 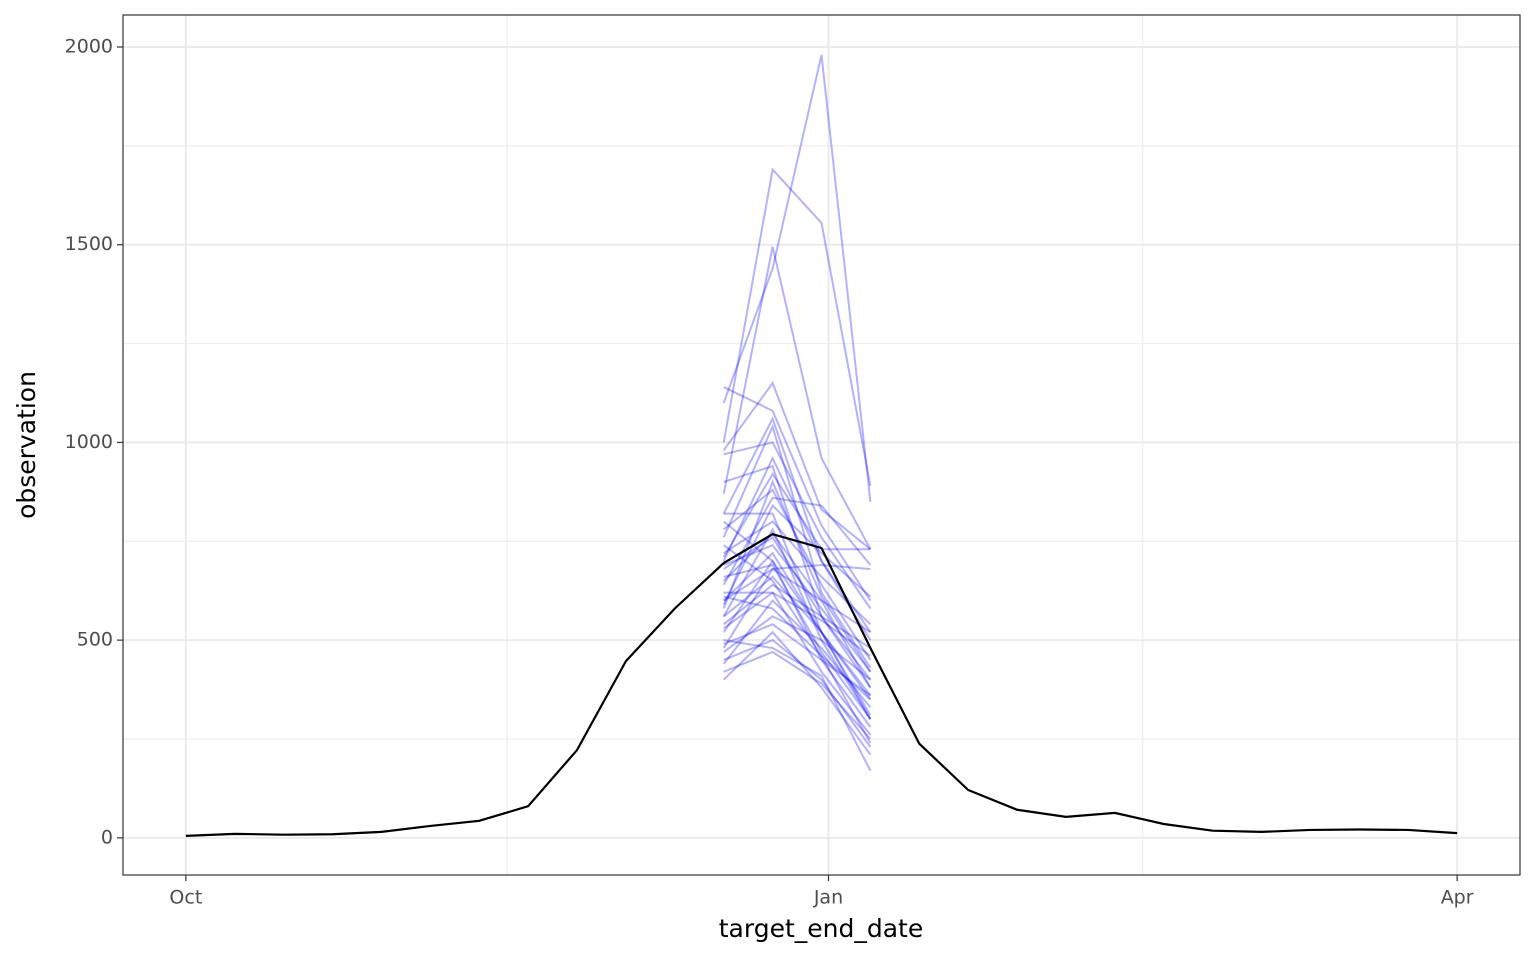 What do you see at coordinates (1457, 898) in the screenshot?
I see `x-tick-label: Apr` at bounding box center [1457, 898].